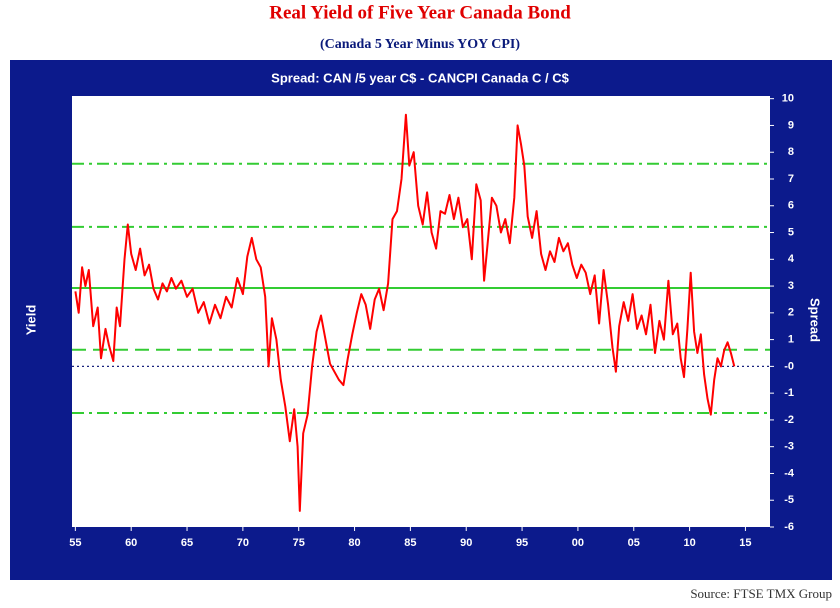 The width and height of the screenshot is (840, 608). What do you see at coordinates (791, 232) in the screenshot?
I see `y-tick-label: 5` at bounding box center [791, 232].